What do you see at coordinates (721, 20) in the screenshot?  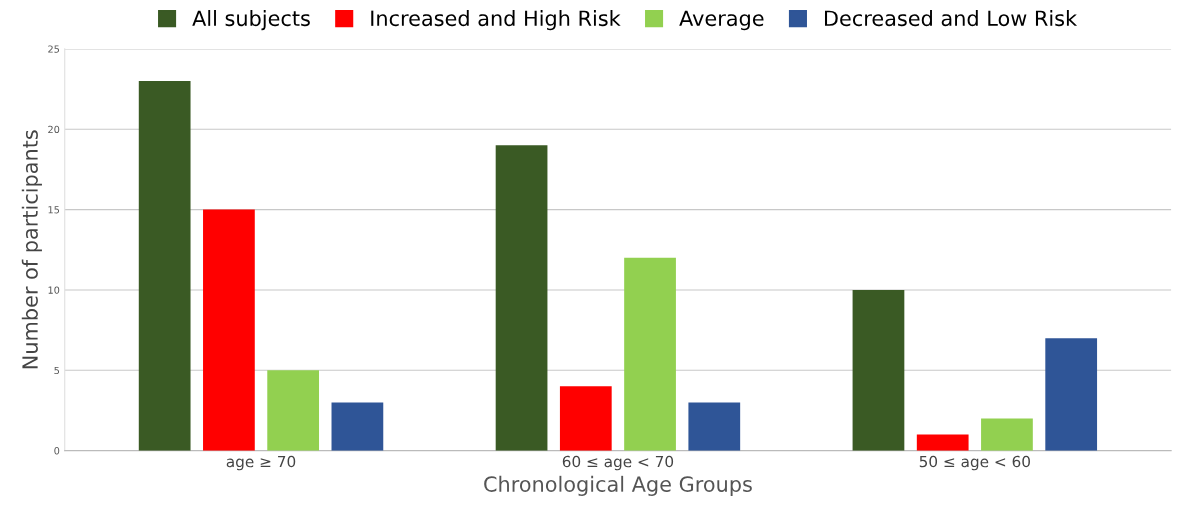 I see `legend-label: Average` at bounding box center [721, 20].